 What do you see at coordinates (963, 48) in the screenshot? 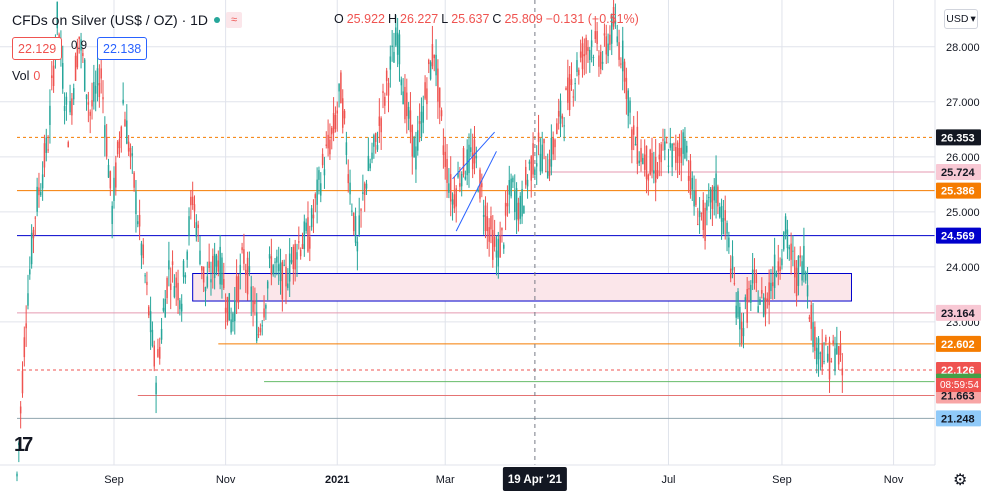
I see `y-tick-label: 28.000` at bounding box center [963, 48].